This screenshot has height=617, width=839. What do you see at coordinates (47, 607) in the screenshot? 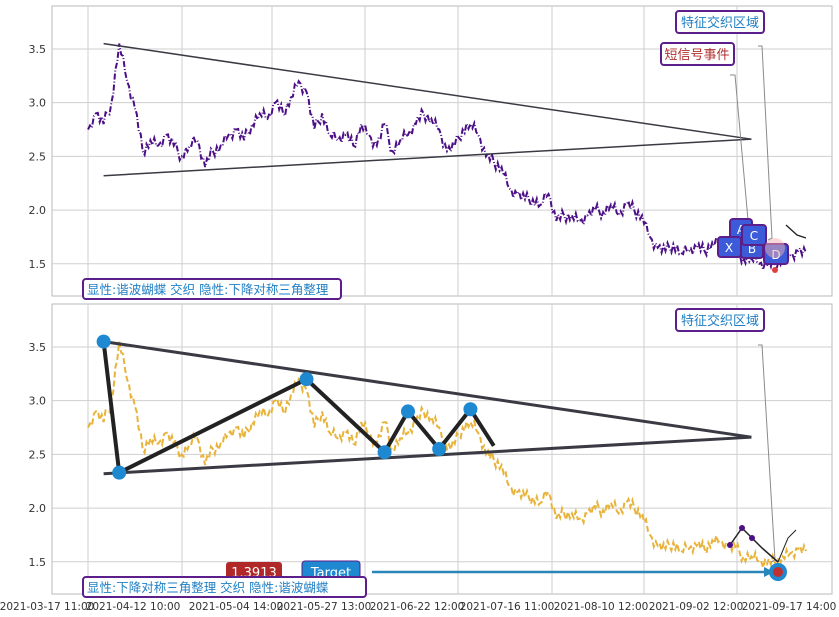
I see `xtick-label-0: 2021-03-17 11:00` at bounding box center [47, 607].